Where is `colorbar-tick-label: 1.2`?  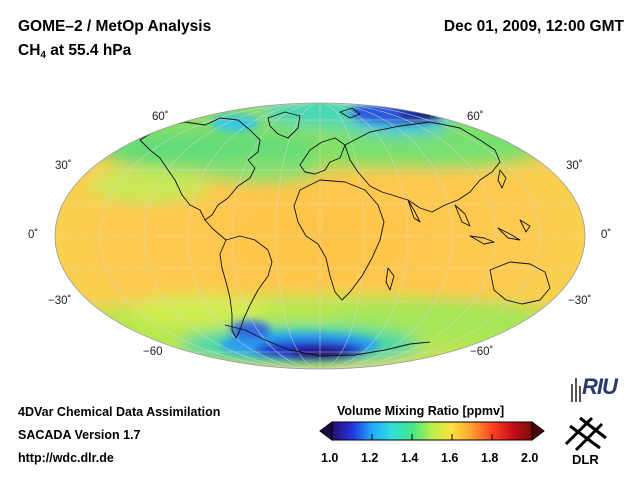 colorbar-tick-label: 1.2 is located at coordinates (370, 458).